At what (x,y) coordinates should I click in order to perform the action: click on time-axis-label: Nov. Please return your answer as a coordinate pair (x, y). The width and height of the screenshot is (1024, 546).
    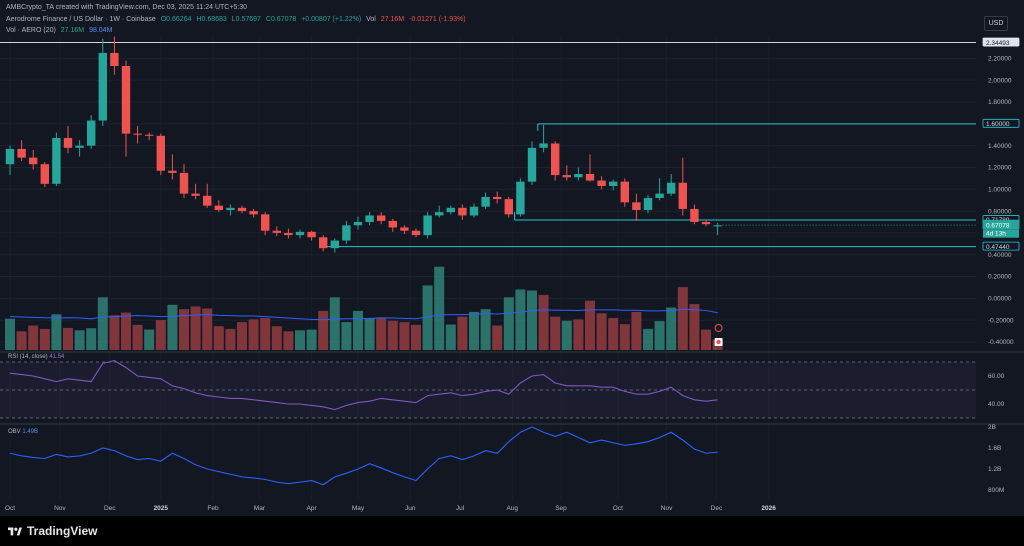
    Looking at the image, I should click on (667, 508).